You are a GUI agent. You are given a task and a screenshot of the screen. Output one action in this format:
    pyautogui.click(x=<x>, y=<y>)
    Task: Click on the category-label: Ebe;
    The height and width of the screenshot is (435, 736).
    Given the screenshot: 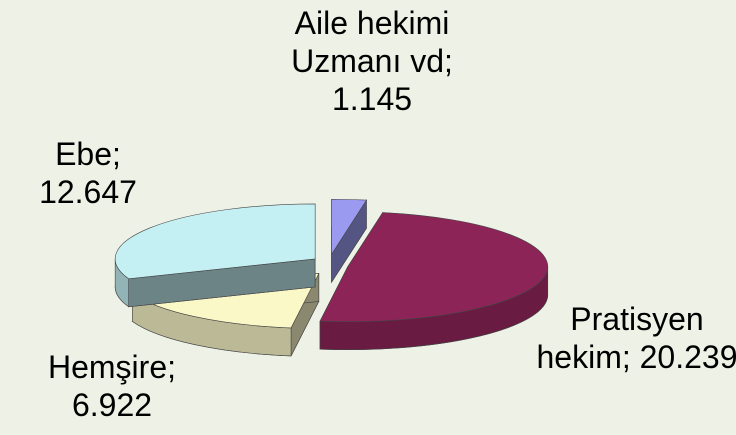 What is the action you would take?
    pyautogui.click(x=88, y=154)
    